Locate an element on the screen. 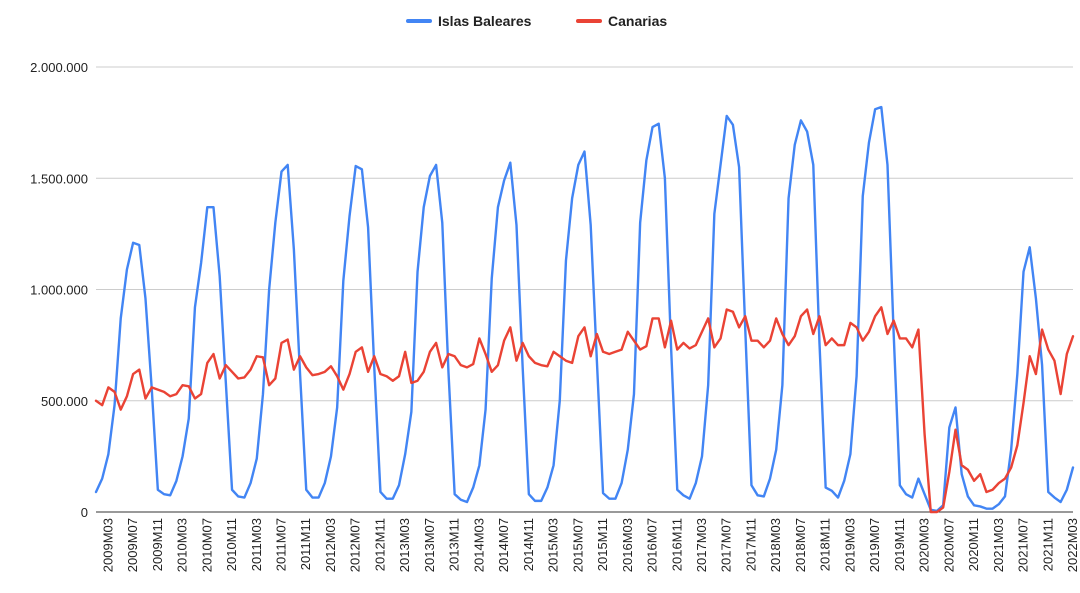 The height and width of the screenshot is (593, 1080). x-tick-label: 2018M07 is located at coordinates (800, 545).